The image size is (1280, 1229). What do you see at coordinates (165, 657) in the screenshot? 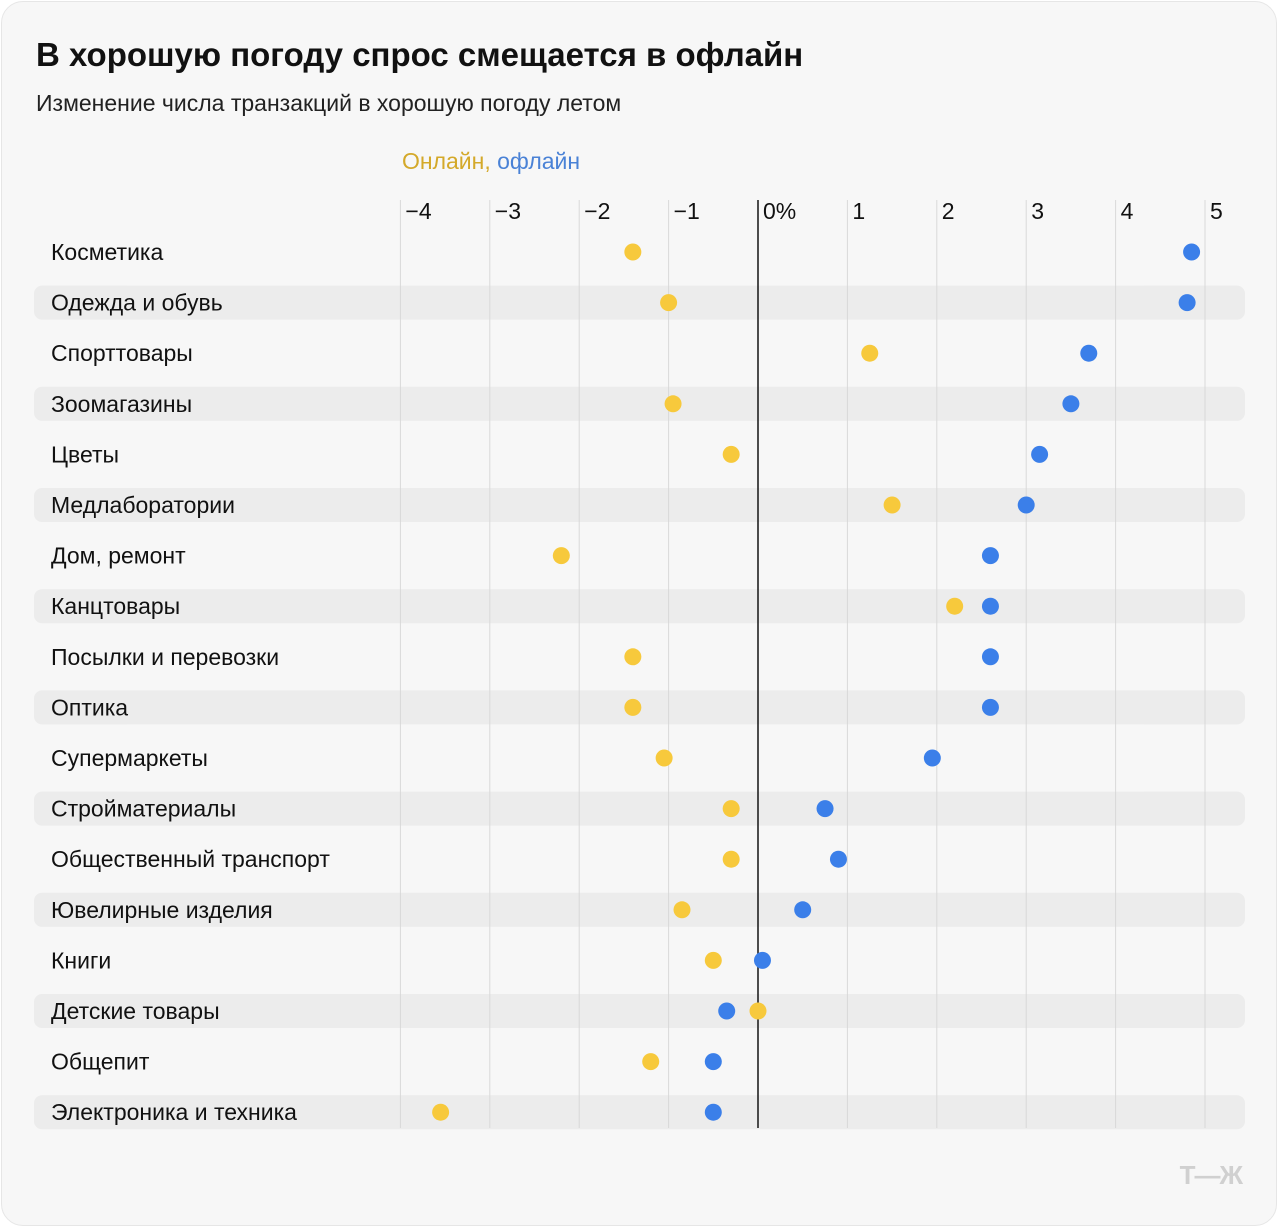
I see `category-label: Посылки и перевозки` at bounding box center [165, 657].